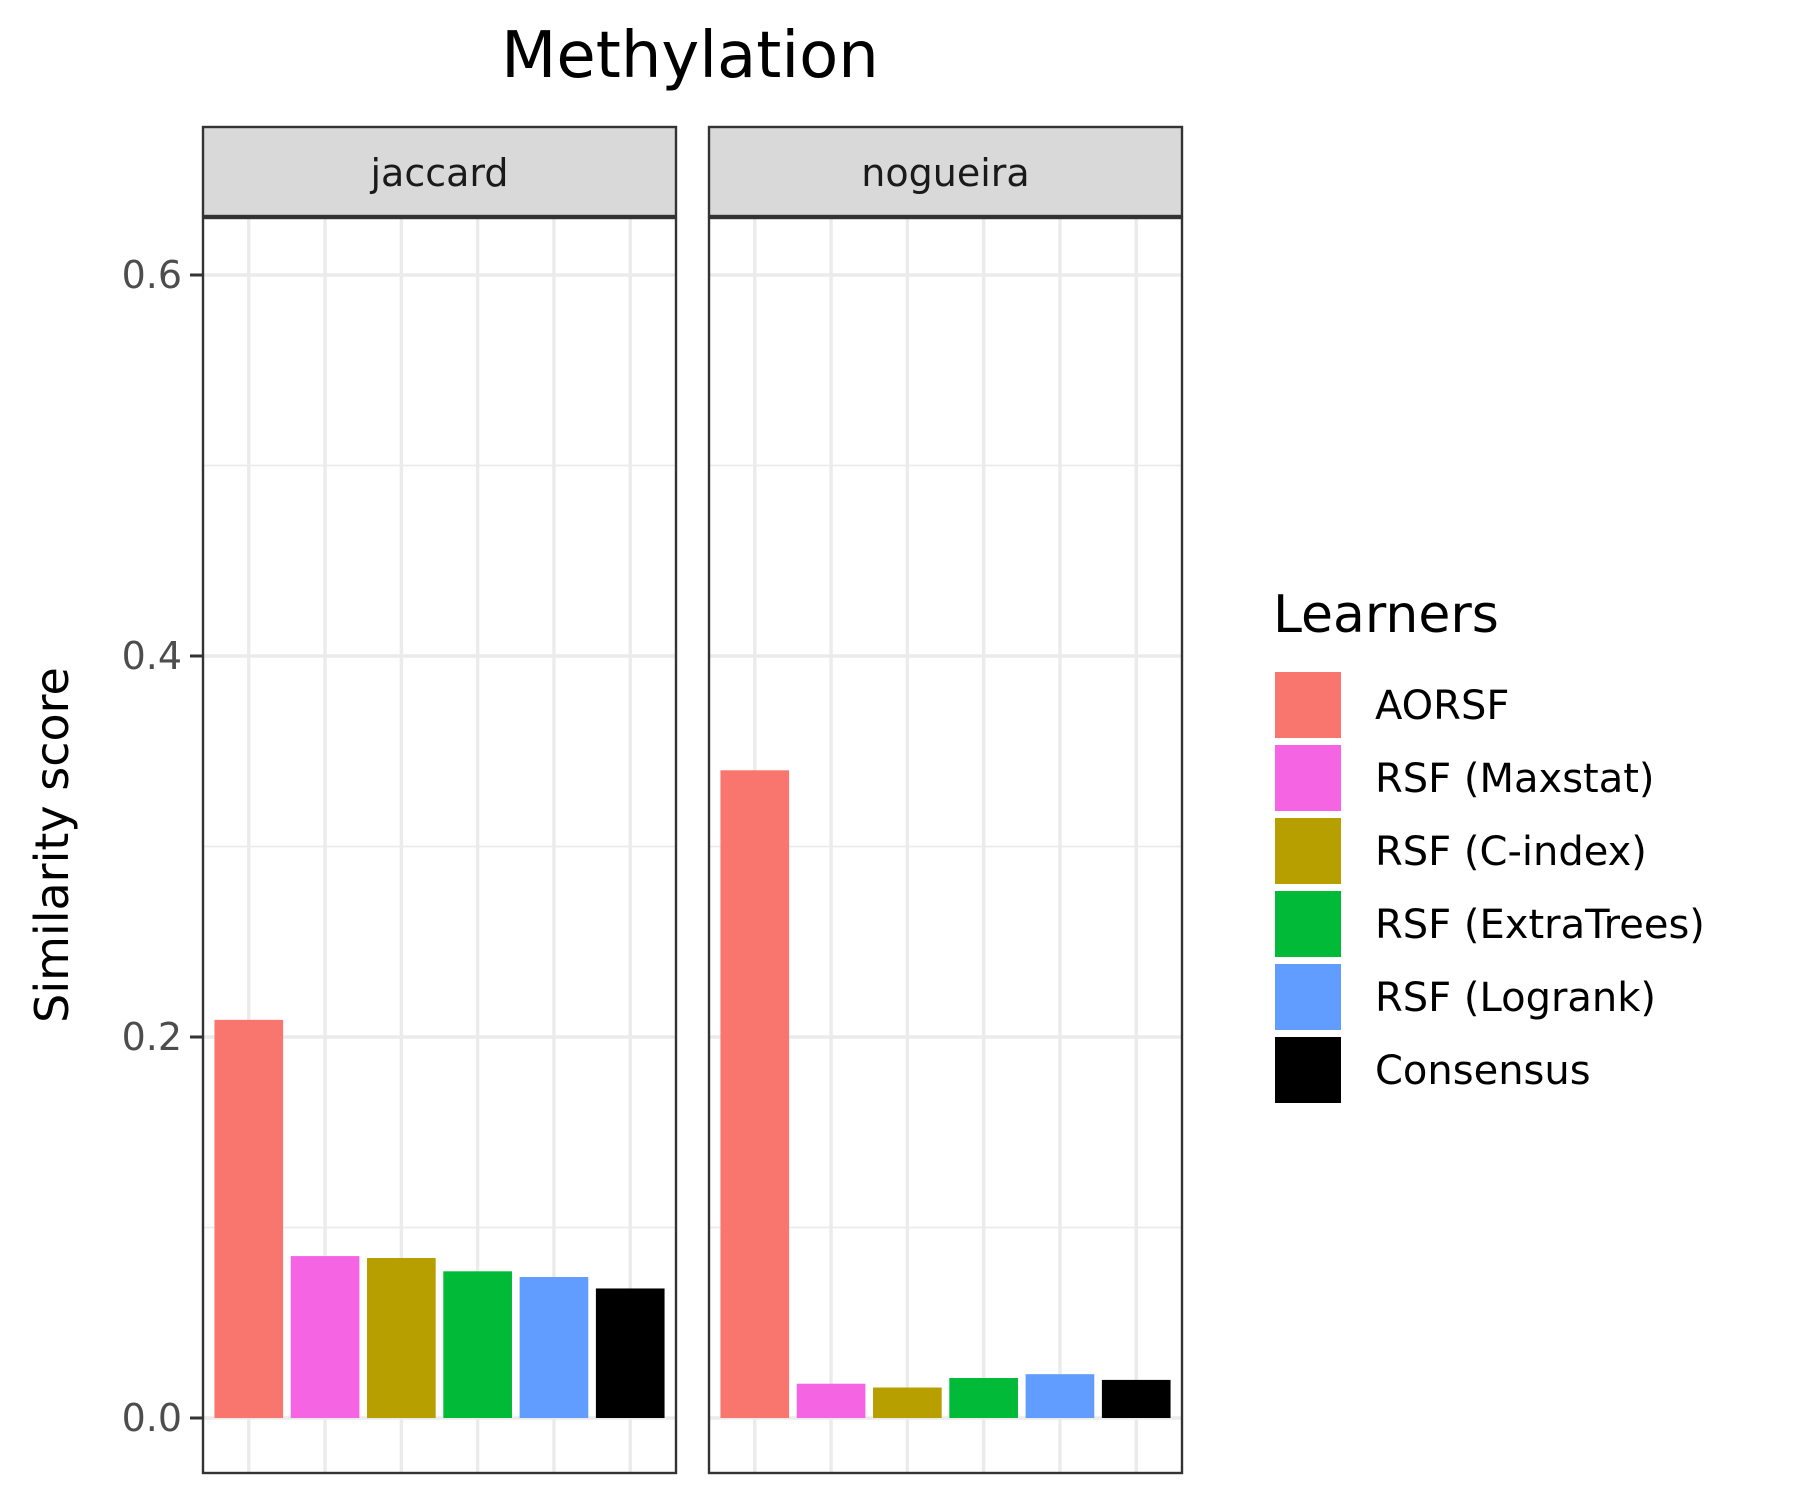 The height and width of the screenshot is (1500, 1800). Describe the element at coordinates (52, 845) in the screenshot. I see `y-axis-label: Similarity score` at that location.